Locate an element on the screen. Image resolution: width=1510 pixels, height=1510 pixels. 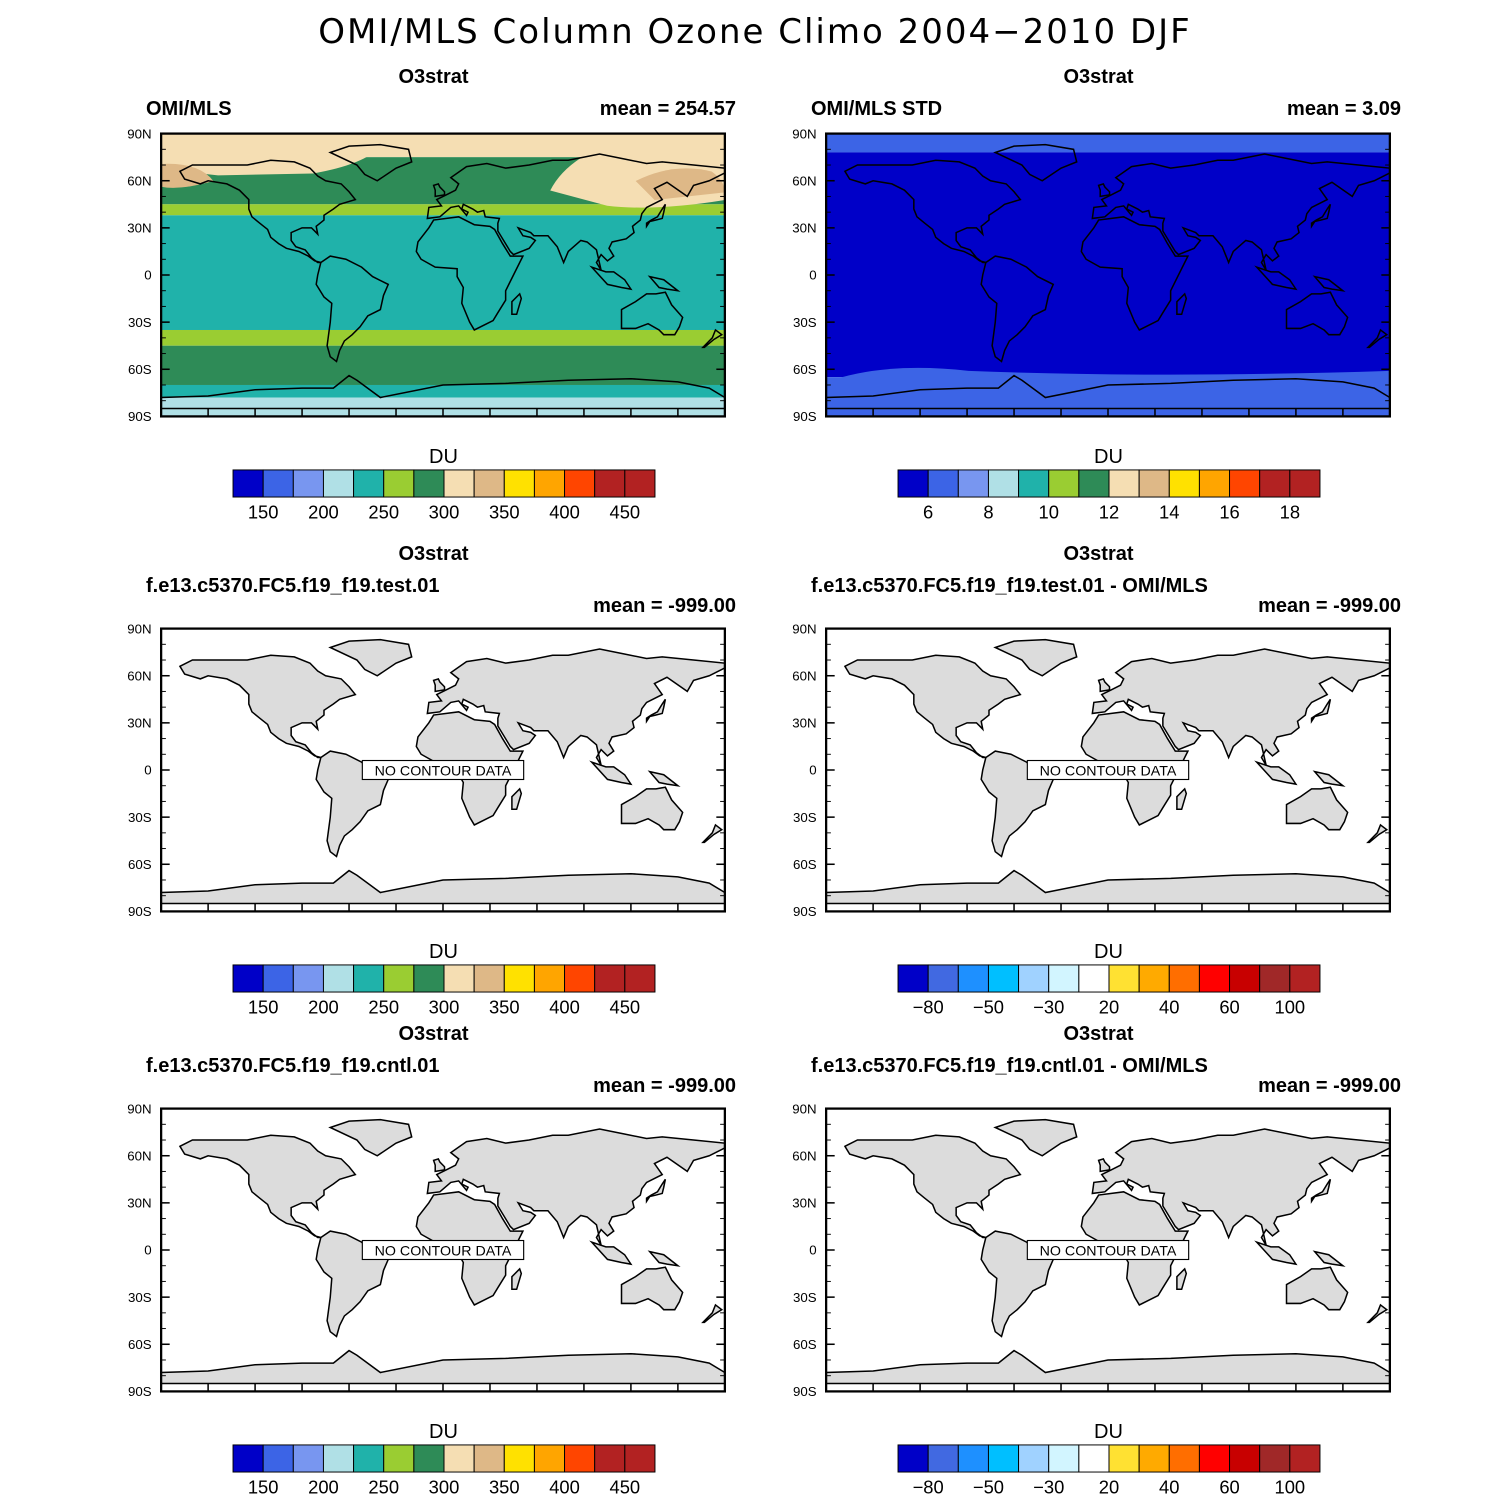
coastline-australia is located at coordinates (652, 313).